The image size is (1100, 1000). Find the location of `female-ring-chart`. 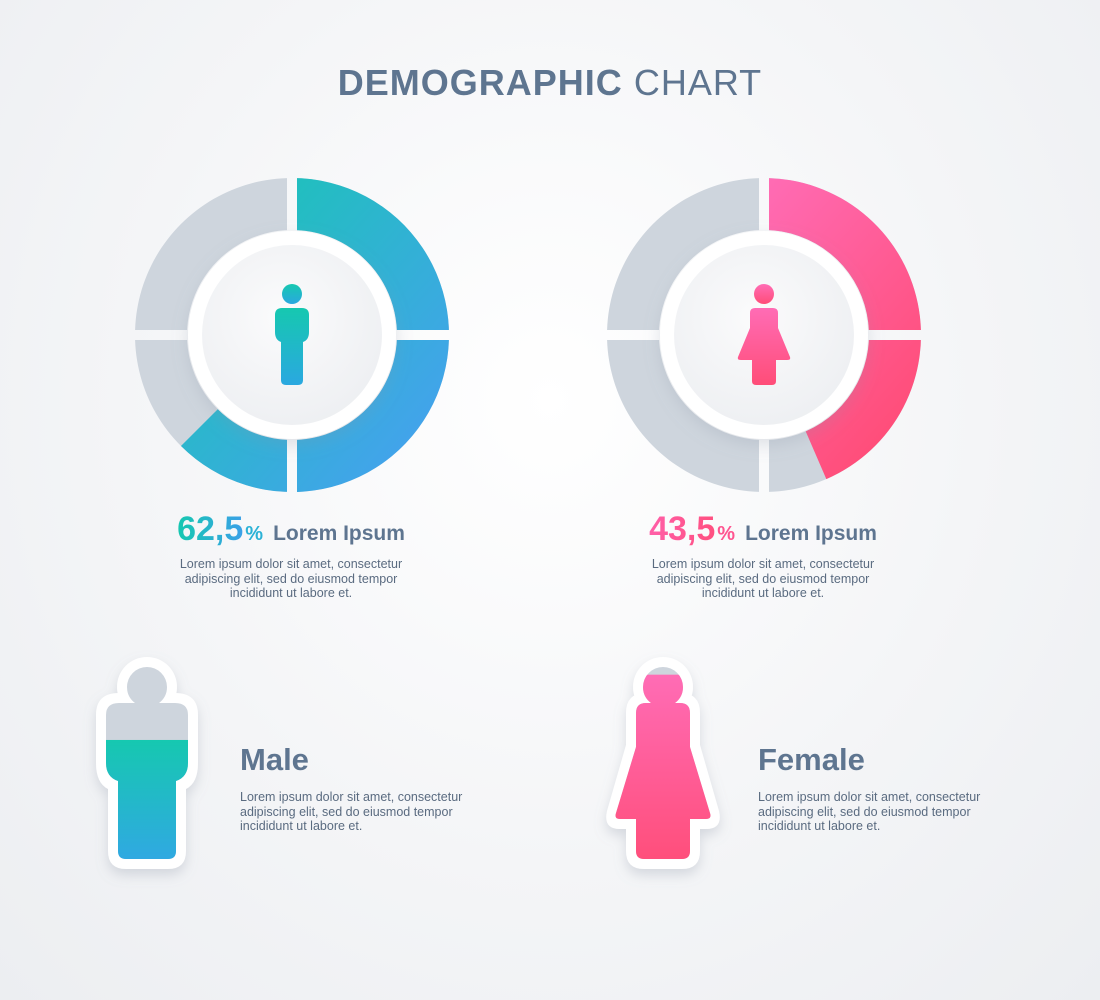

female-ring-chart is located at coordinates (764, 335).